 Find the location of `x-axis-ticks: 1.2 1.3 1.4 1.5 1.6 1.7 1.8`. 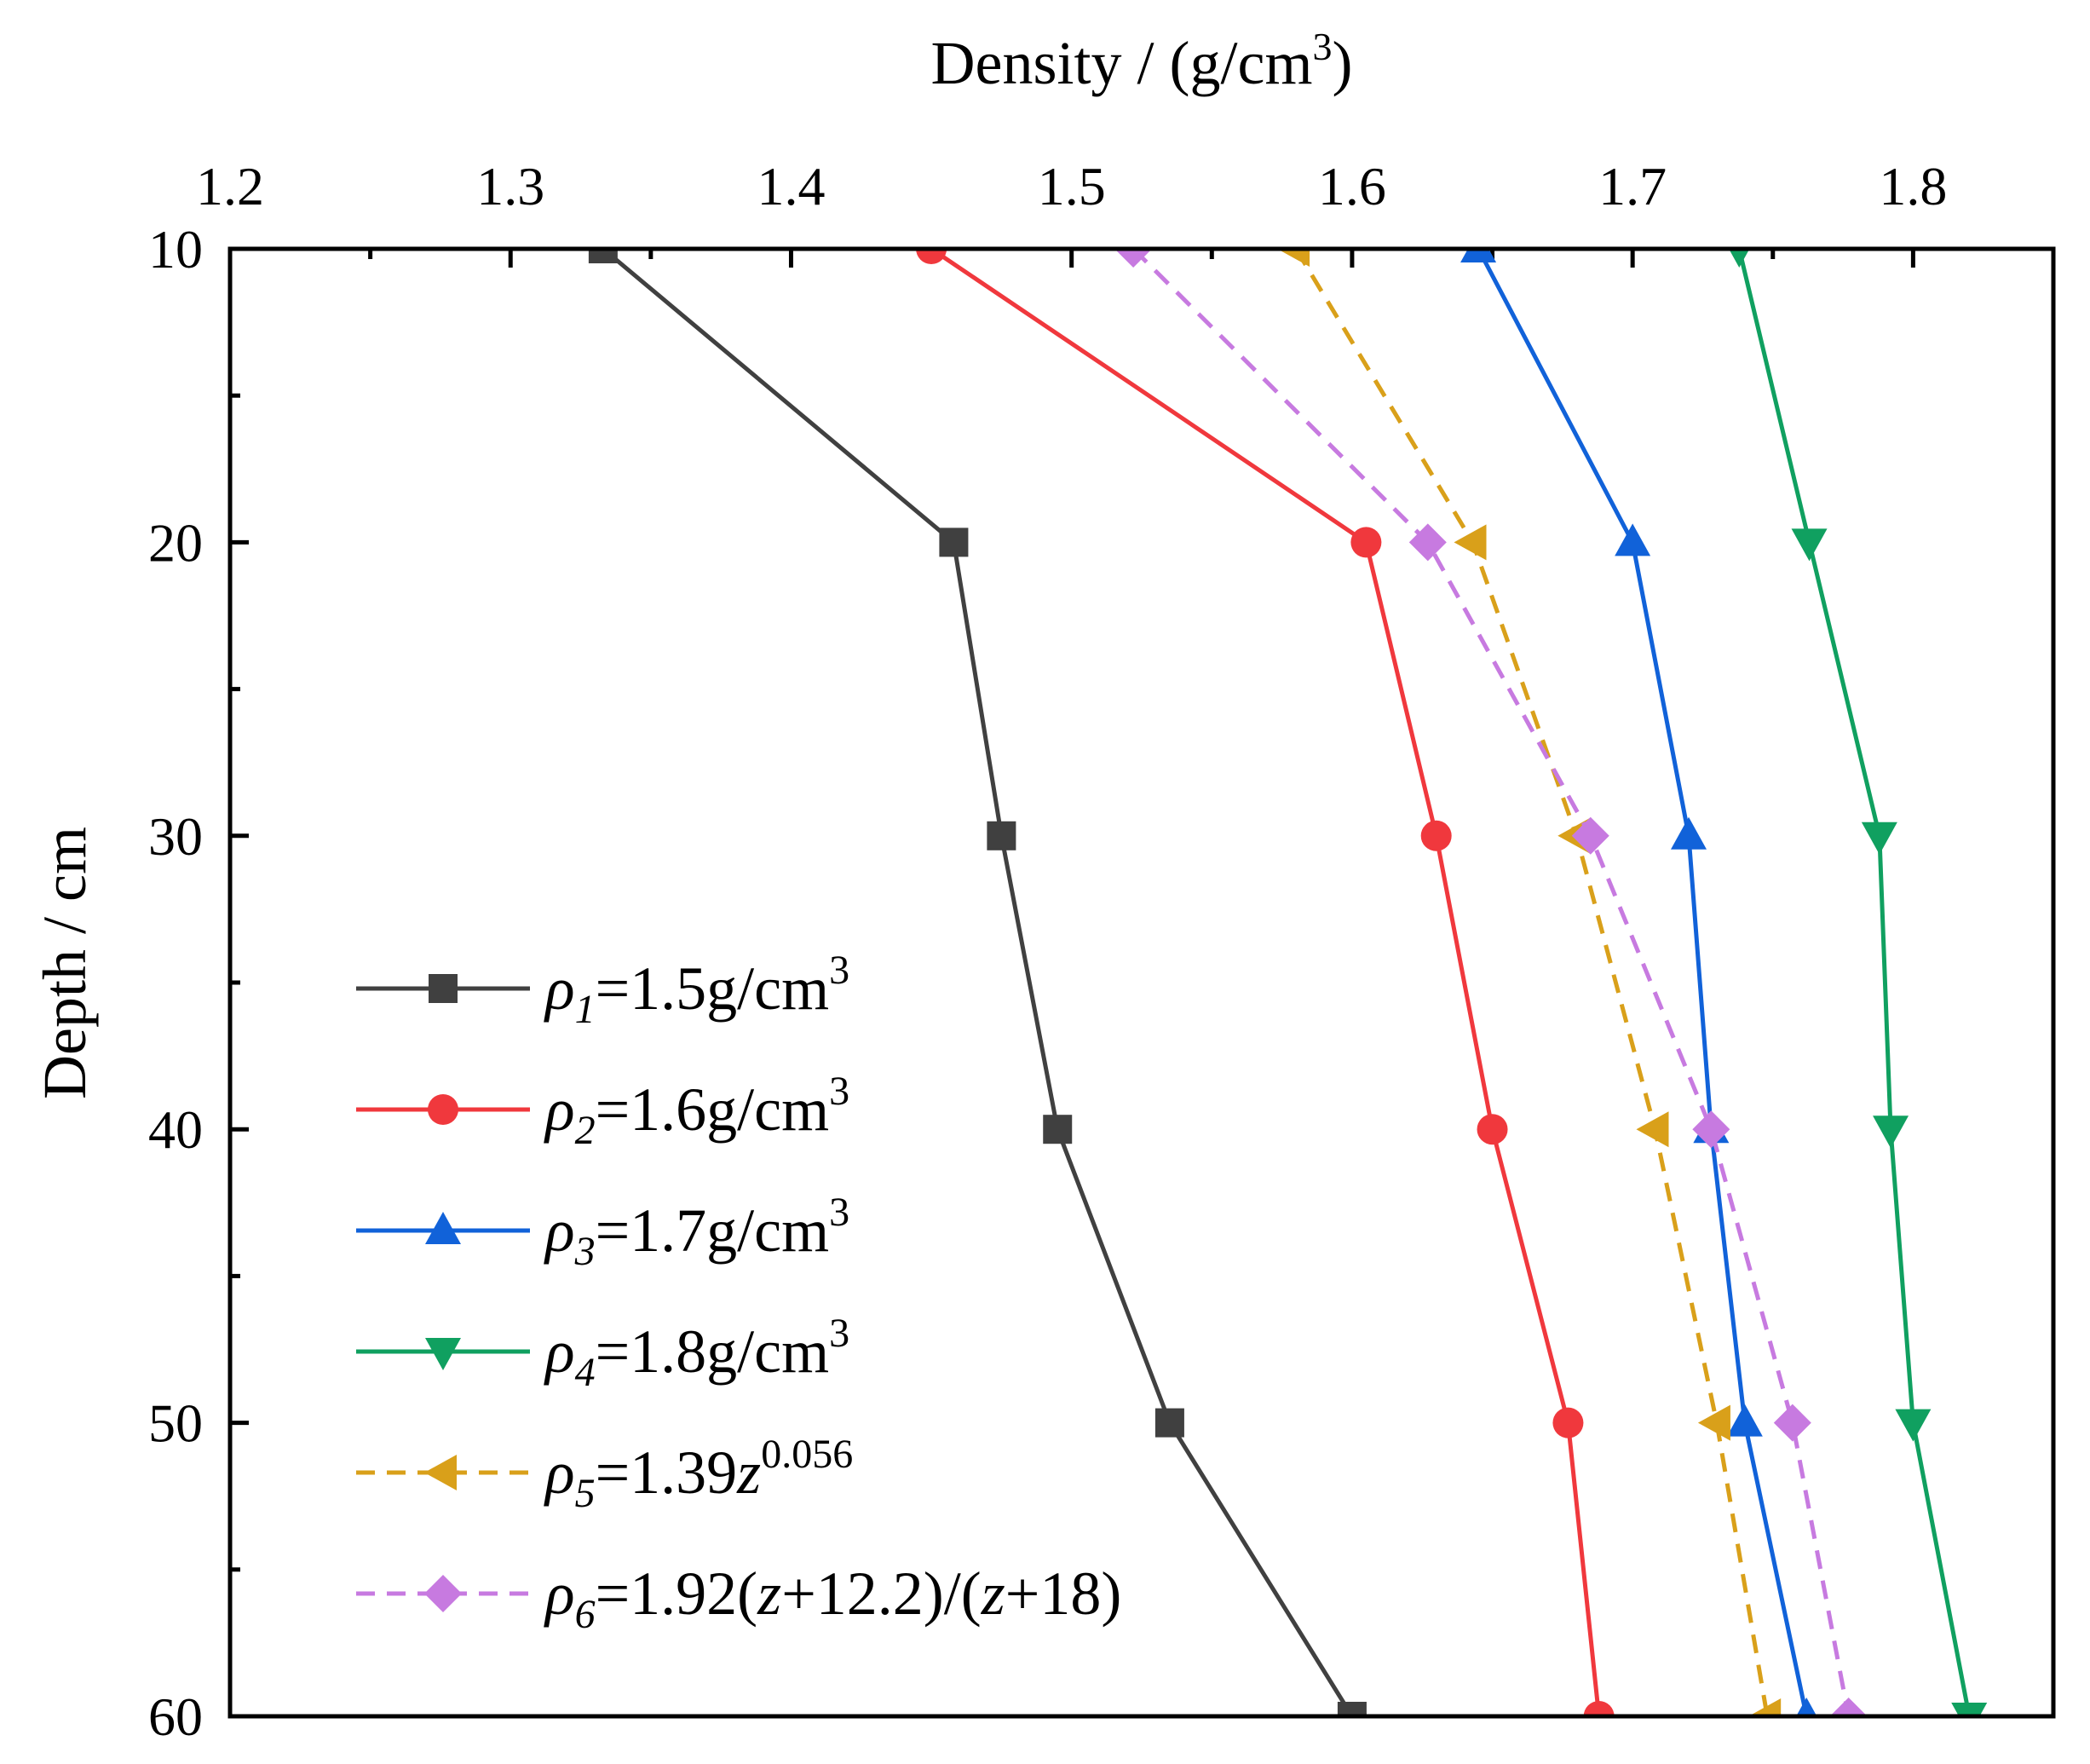

x-axis-ticks: 1.2 1.3 1.4 1.5 1.6 1.7 1.8 is located at coordinates (1071, 212).